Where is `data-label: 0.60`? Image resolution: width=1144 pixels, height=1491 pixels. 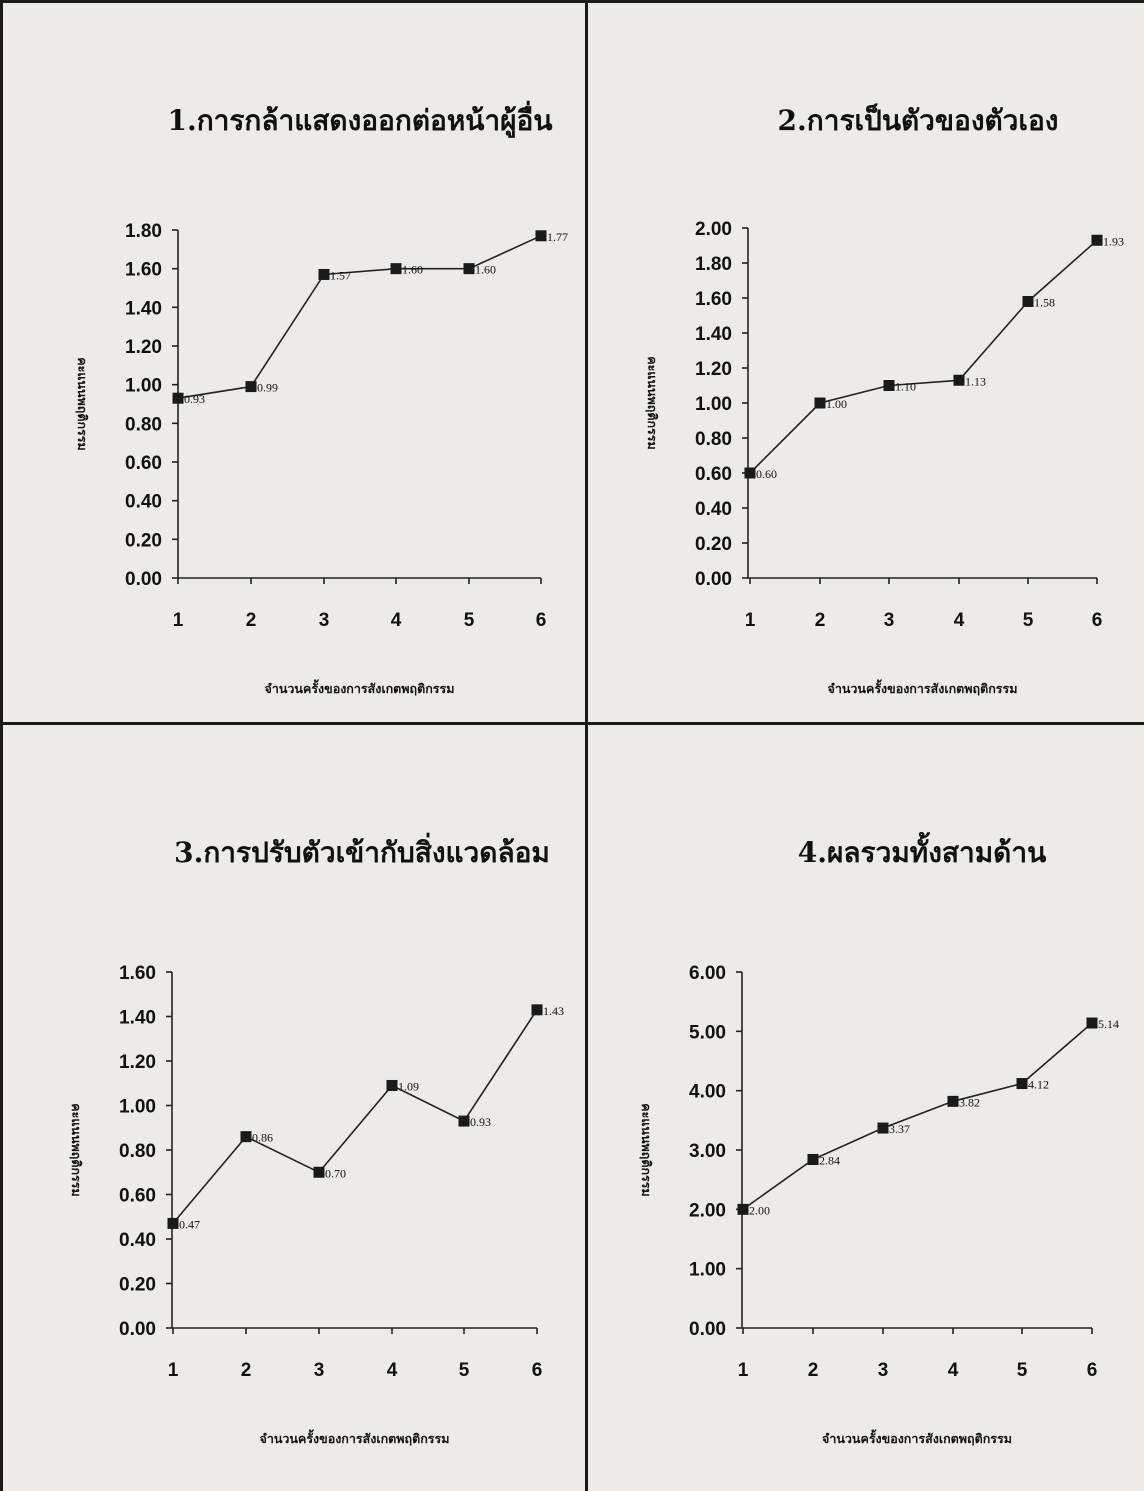
data-label: 0.60 is located at coordinates (766, 474).